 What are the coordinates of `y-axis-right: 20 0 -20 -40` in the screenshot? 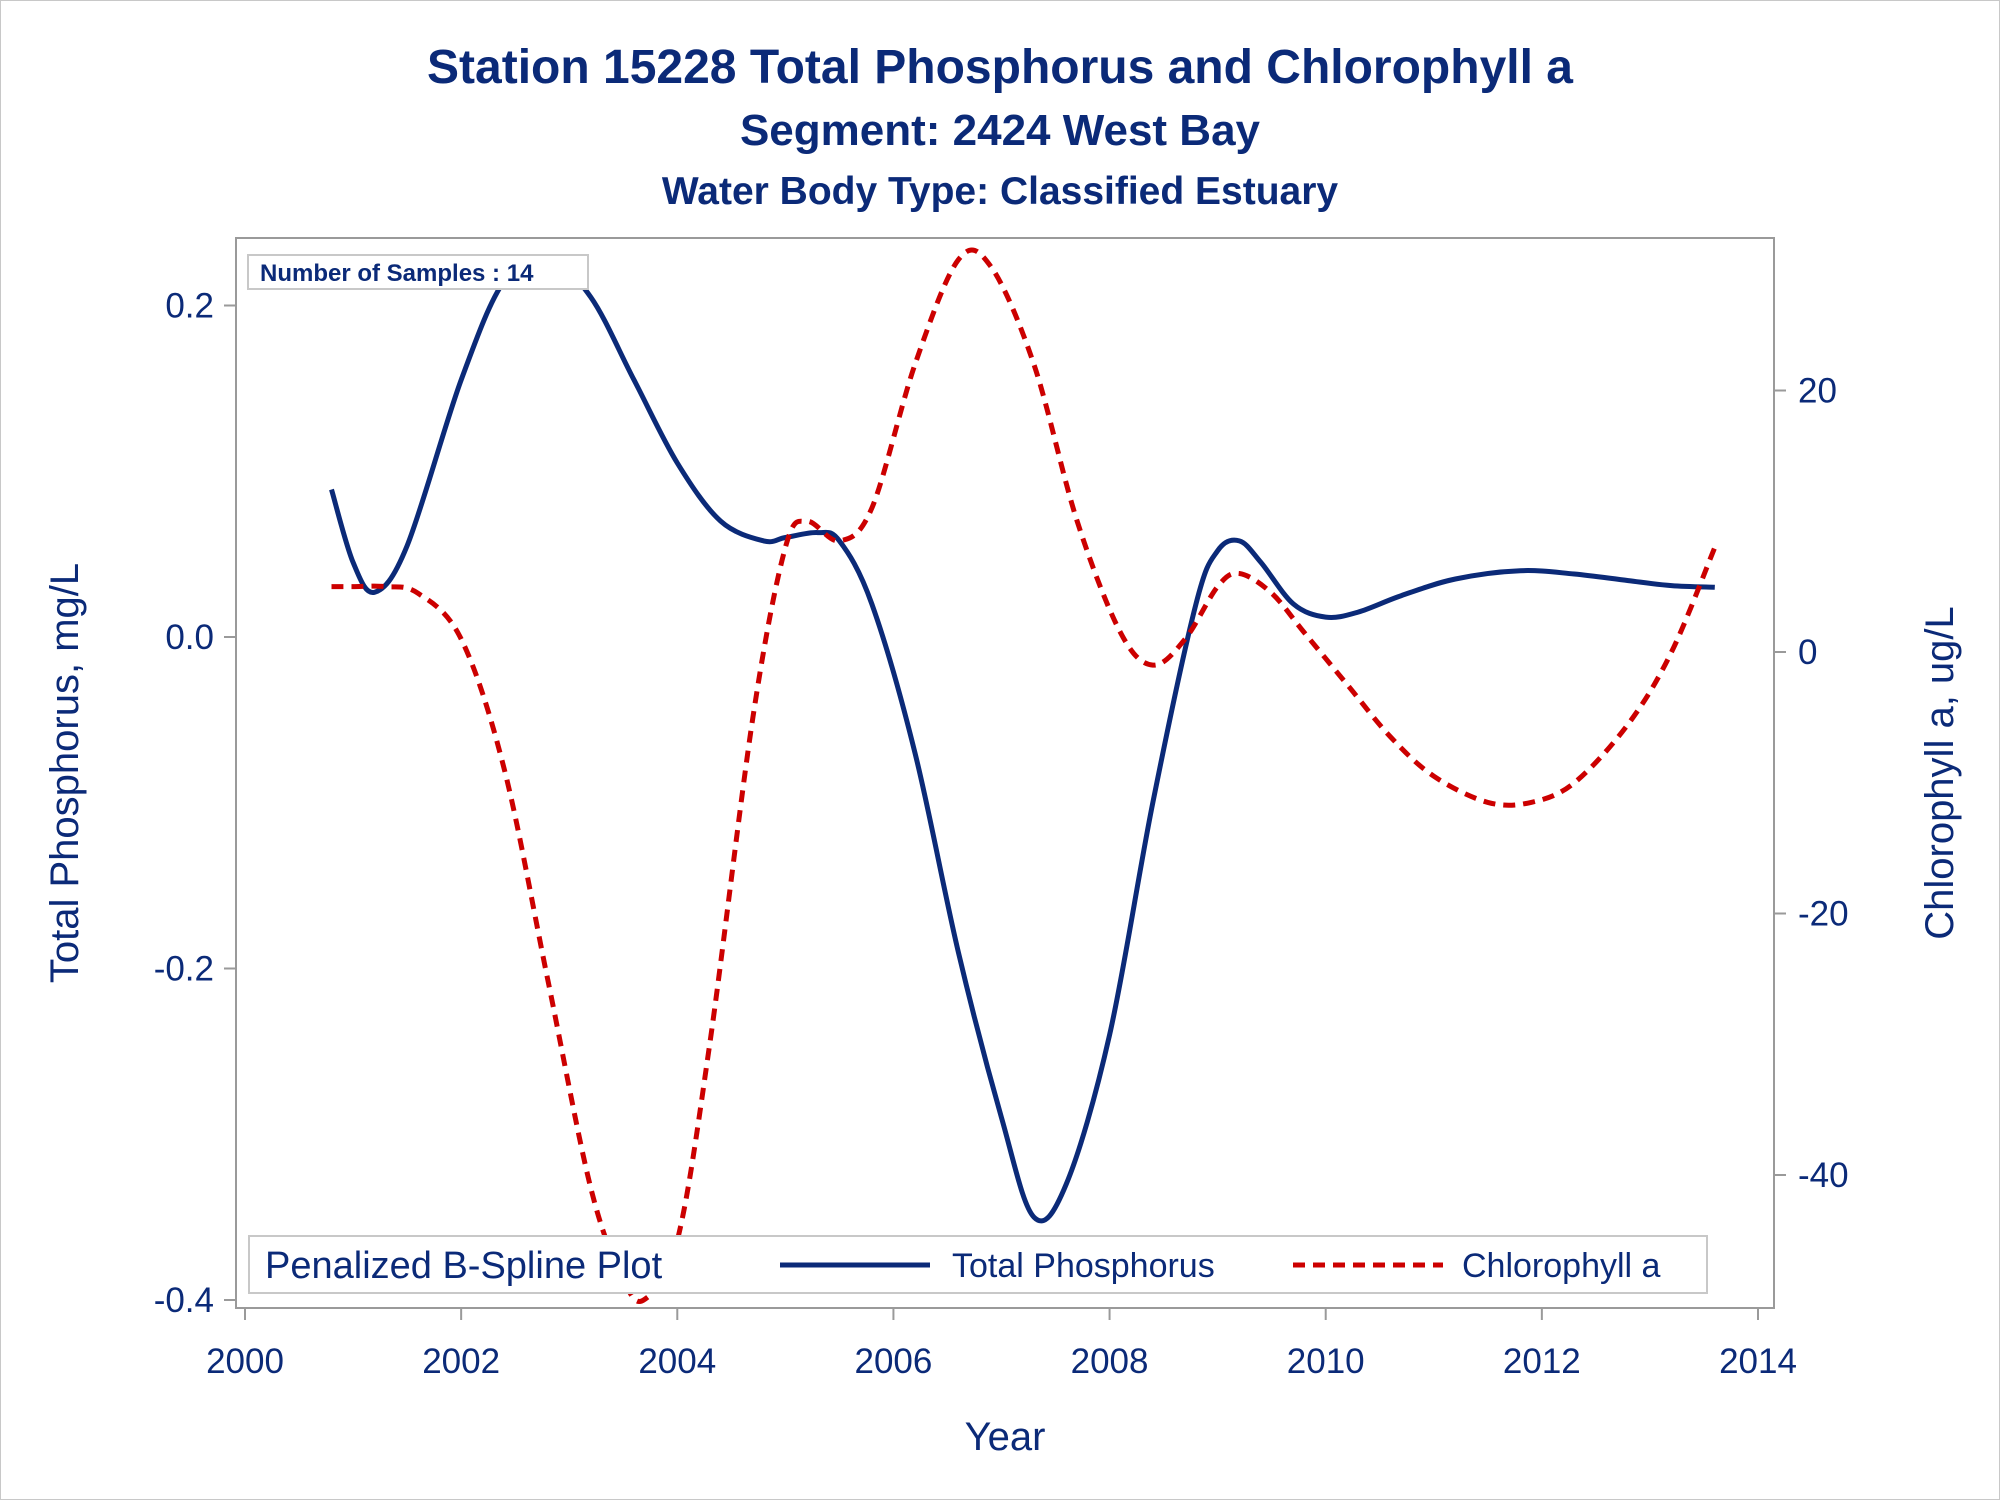 It's located at (1811, 783).